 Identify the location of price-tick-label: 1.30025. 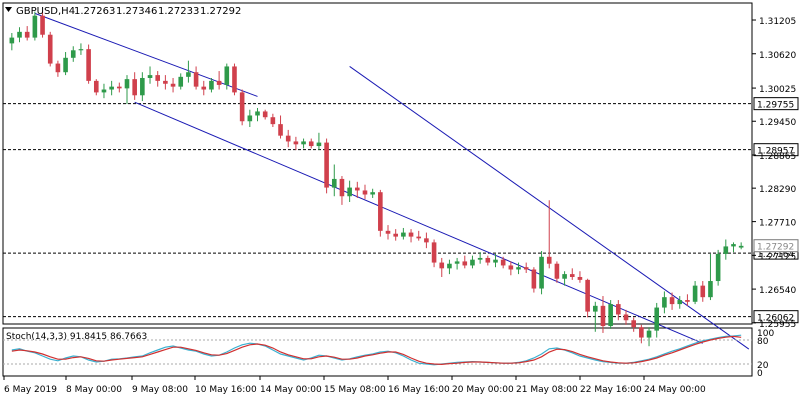
(777, 90).